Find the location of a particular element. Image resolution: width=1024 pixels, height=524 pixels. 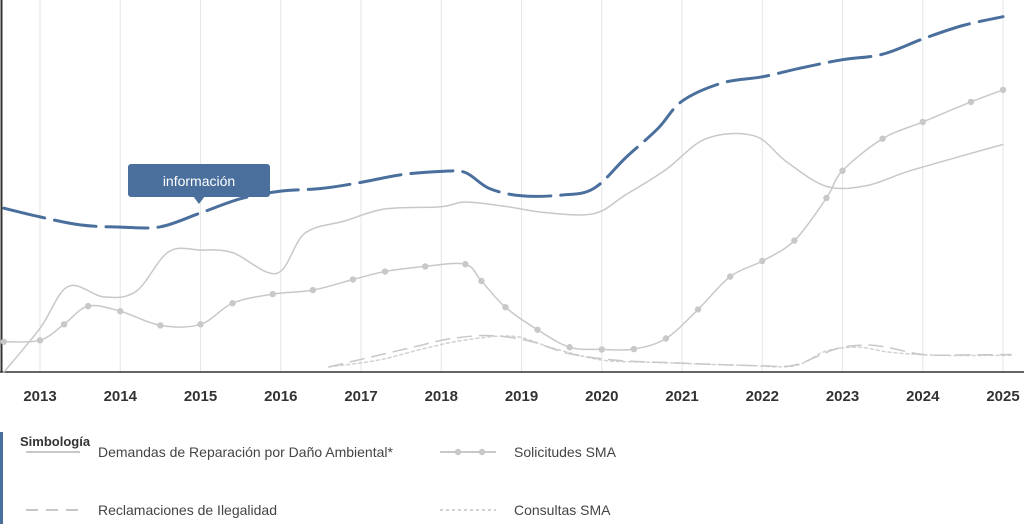

legend-label: Reclamaciones de Ilegalidad is located at coordinates (187, 510).